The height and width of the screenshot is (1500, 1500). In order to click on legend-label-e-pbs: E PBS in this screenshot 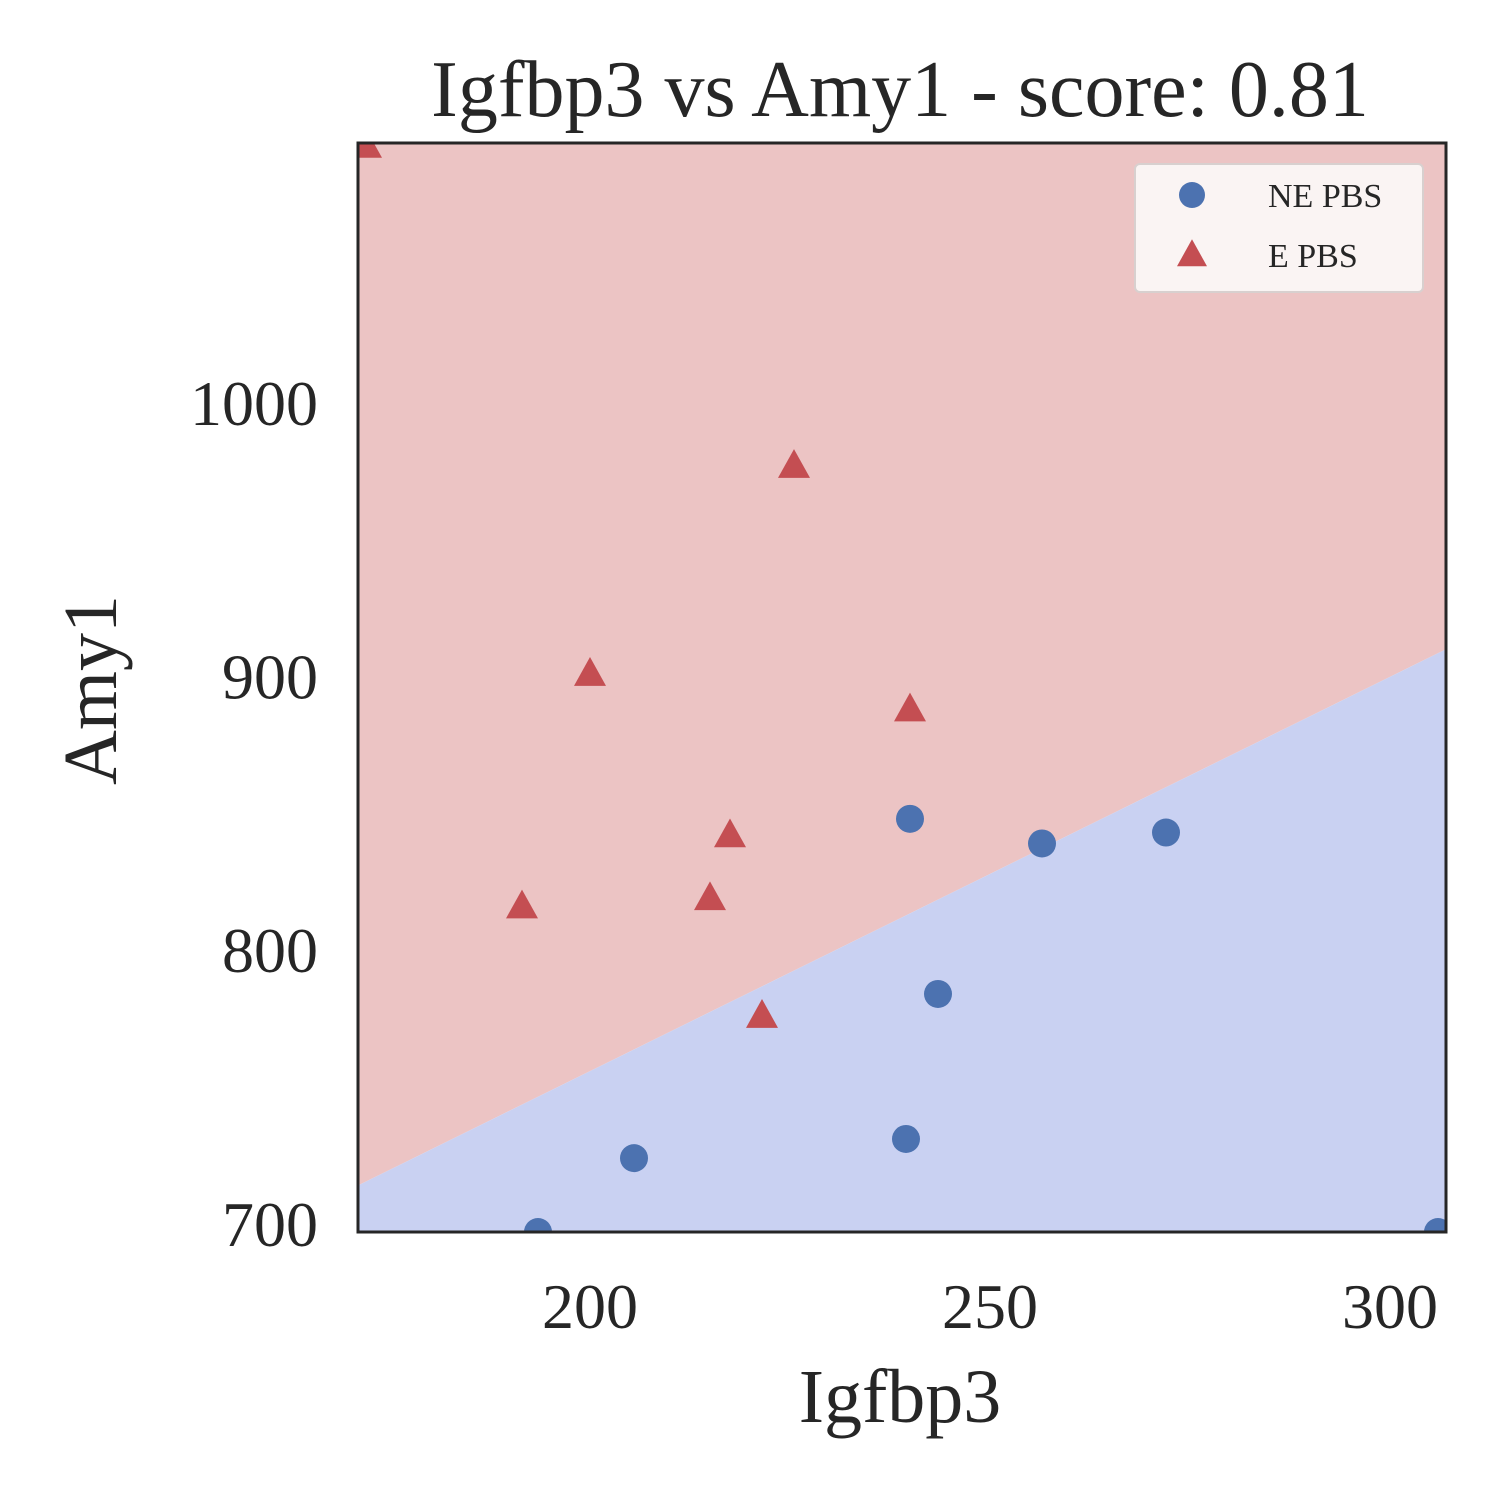, I will do `click(1313, 256)`.